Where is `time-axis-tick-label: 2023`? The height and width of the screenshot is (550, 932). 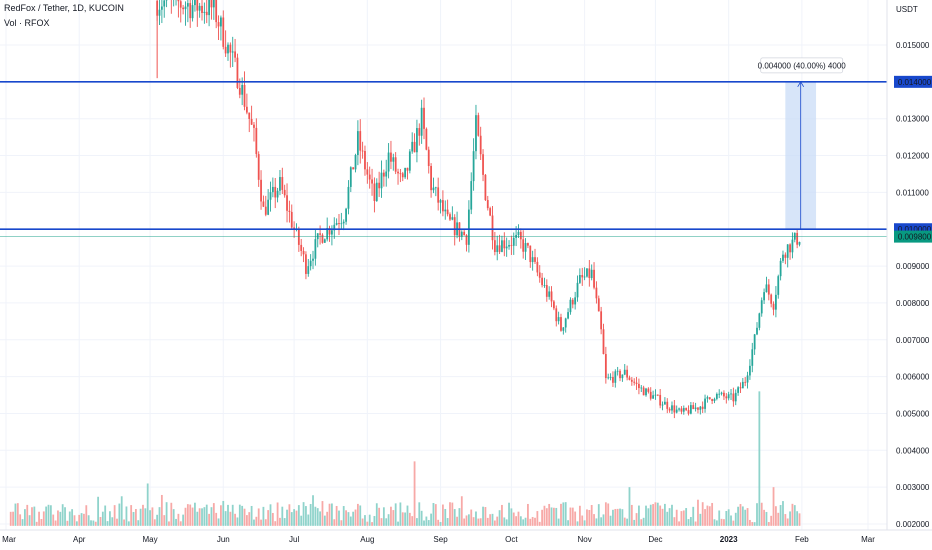 time-axis-tick-label: 2023 is located at coordinates (729, 539).